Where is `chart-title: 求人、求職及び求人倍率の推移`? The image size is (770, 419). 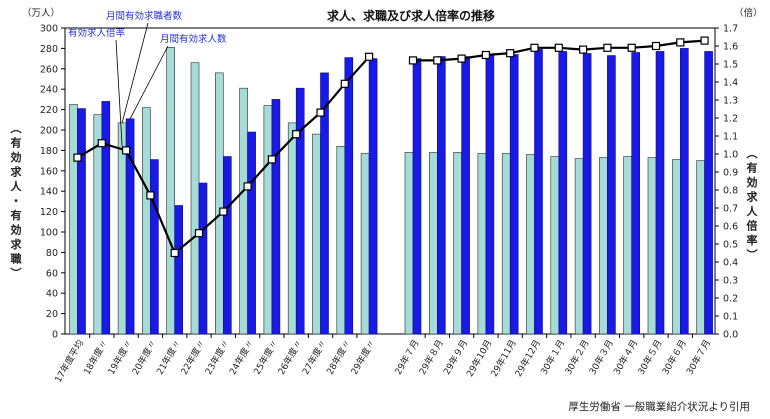 chart-title: 求人、求職及び求人倍率の推移 is located at coordinates (411, 15).